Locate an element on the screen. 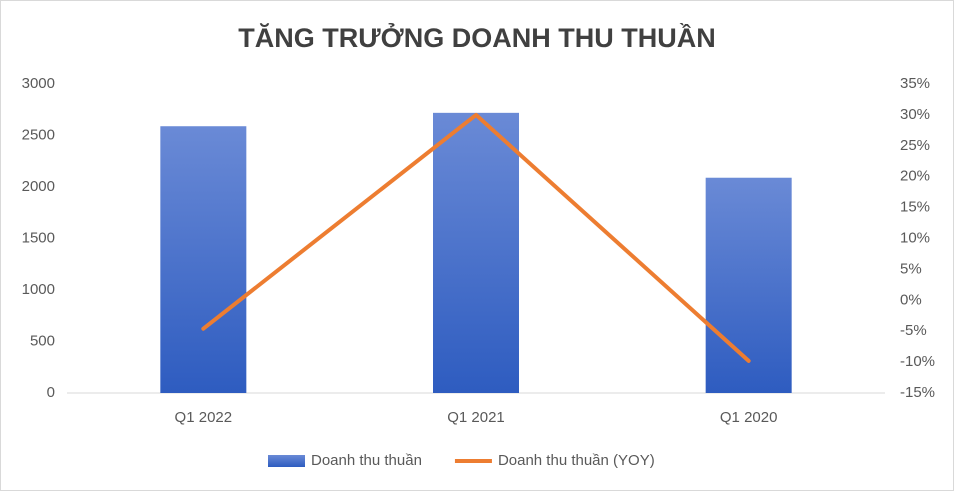  legend-label: Doanh thu thuần is located at coordinates (366, 460).